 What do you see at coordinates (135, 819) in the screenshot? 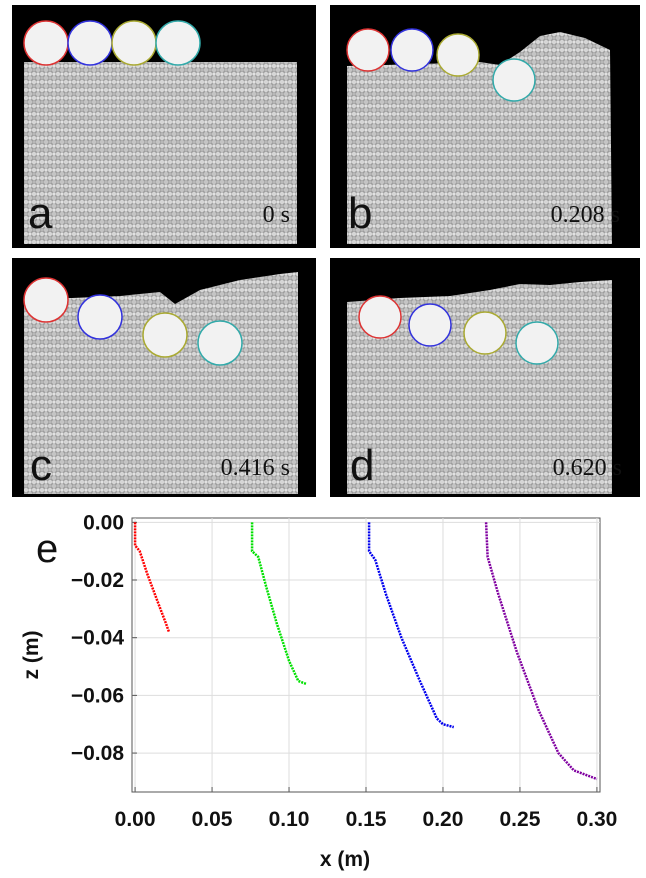
I see `x-tick-label: 0.00` at bounding box center [135, 819].